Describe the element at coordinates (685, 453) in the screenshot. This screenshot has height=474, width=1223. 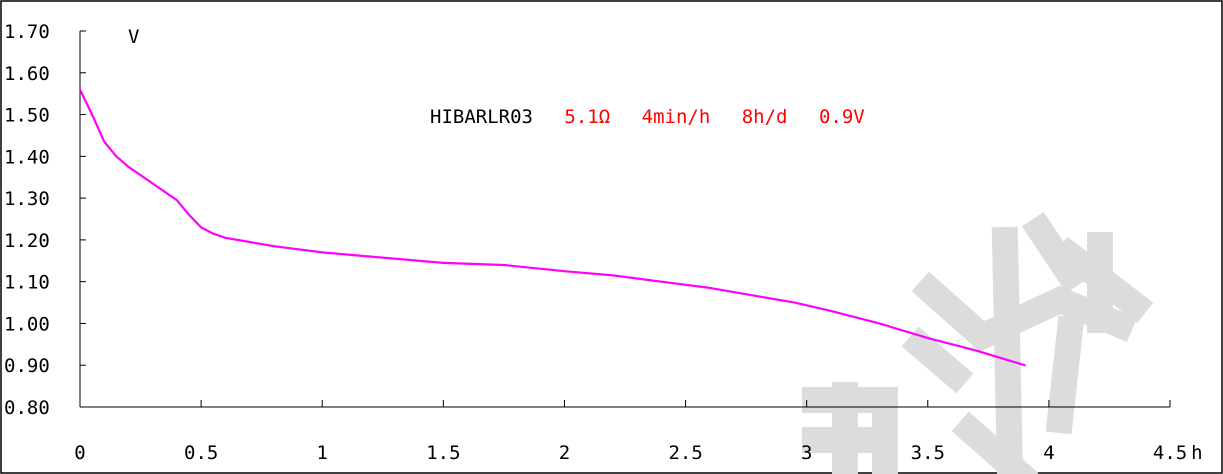
I see `x-tick-label: 2.5` at that location.